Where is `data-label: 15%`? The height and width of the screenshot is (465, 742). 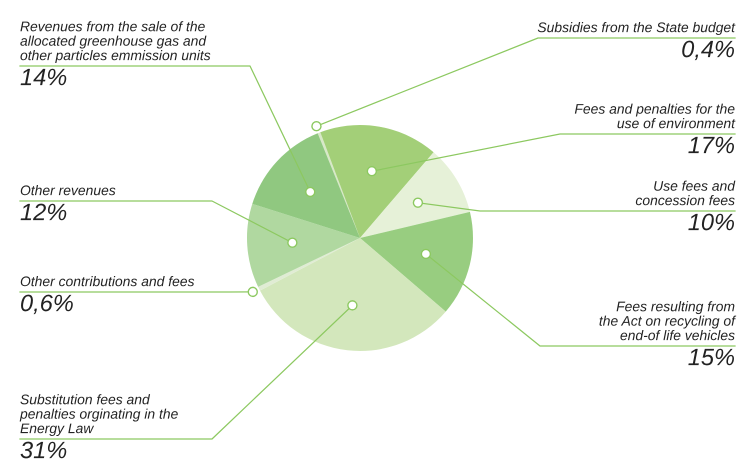 data-label: 15% is located at coordinates (711, 357).